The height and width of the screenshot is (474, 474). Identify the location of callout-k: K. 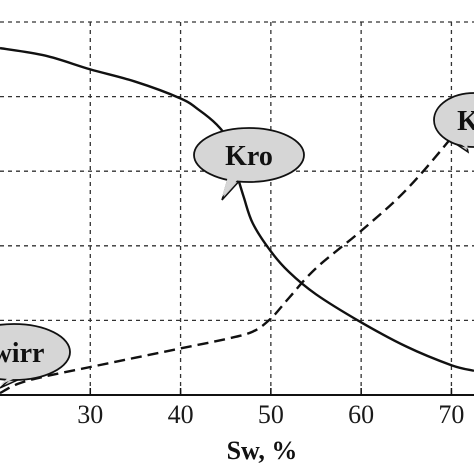
(453, 123).